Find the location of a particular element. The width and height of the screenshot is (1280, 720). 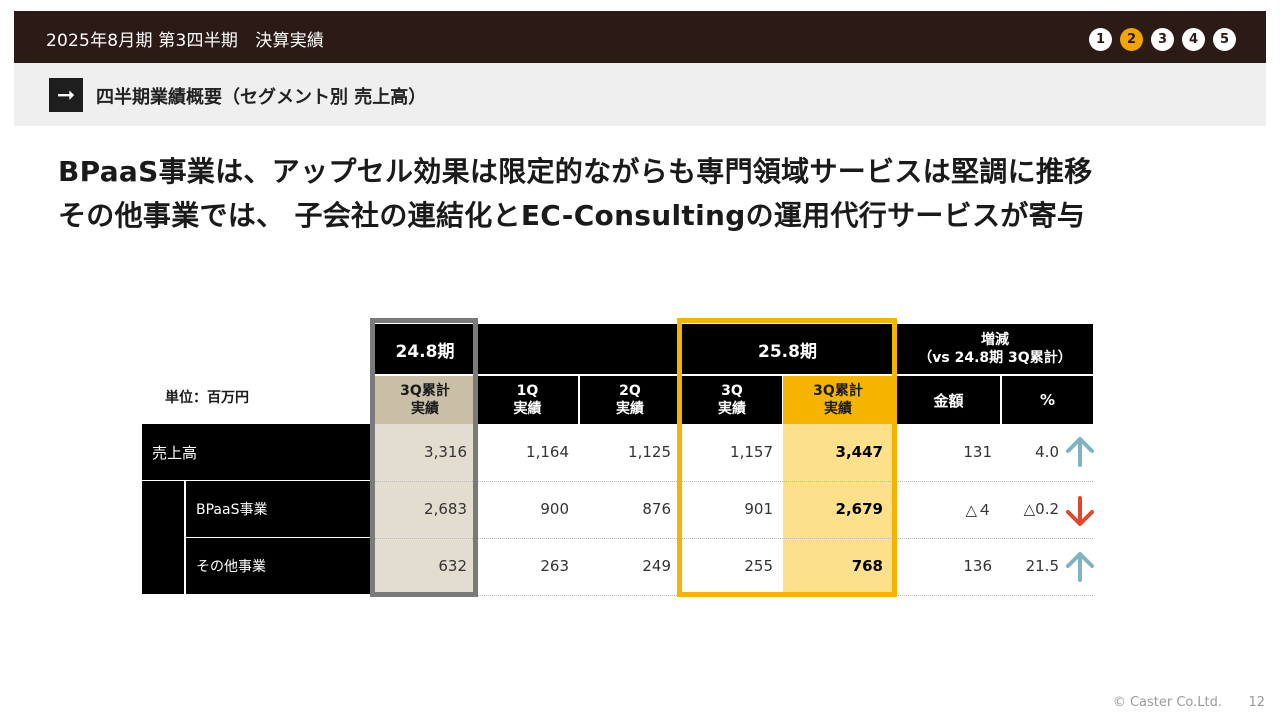

step-3: 3 is located at coordinates (1162, 39).